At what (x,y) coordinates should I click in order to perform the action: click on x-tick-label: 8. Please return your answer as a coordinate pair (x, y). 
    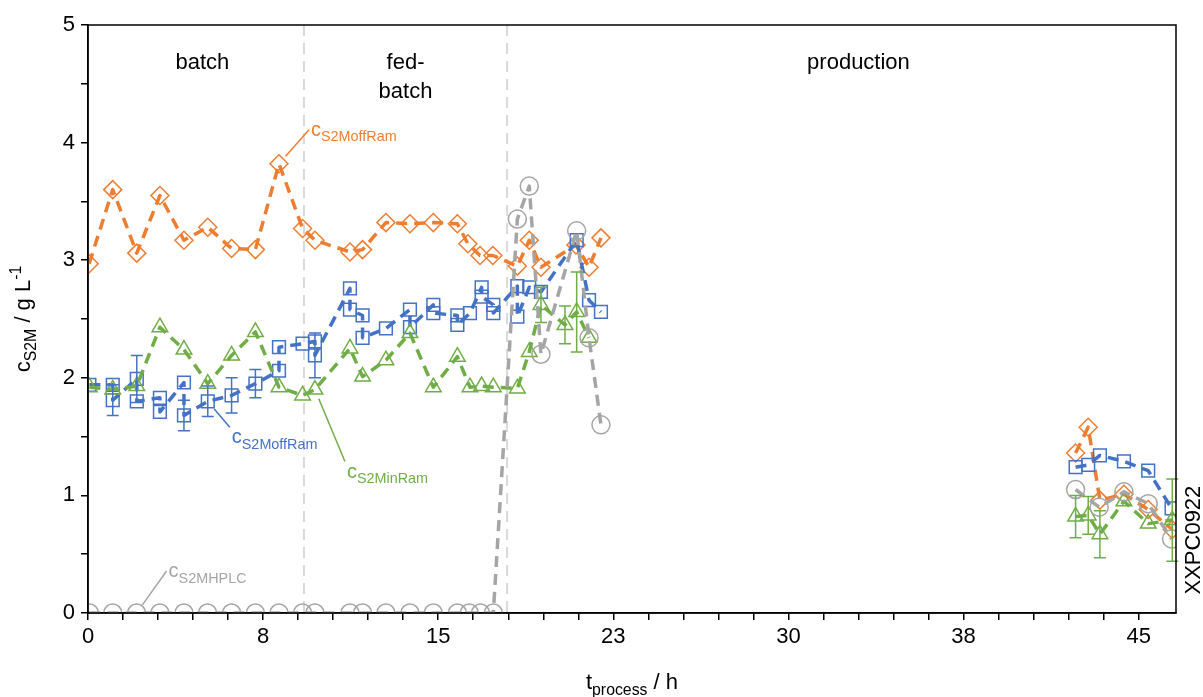
    Looking at the image, I should click on (263, 636).